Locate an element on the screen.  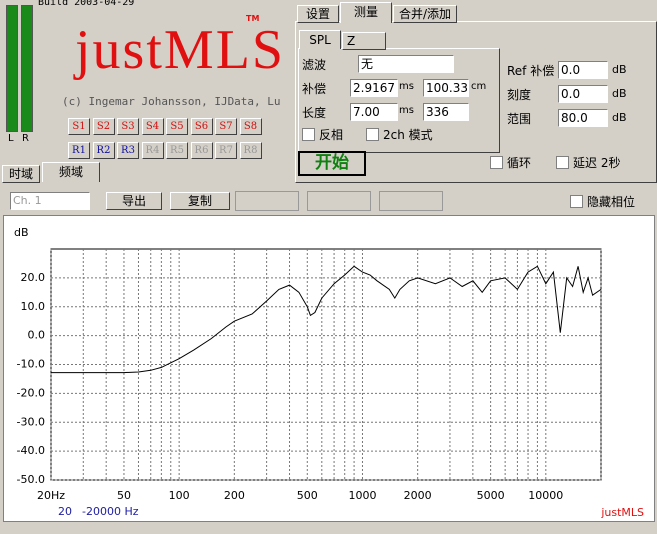
label: Ref 补偿 is located at coordinates (531, 71).